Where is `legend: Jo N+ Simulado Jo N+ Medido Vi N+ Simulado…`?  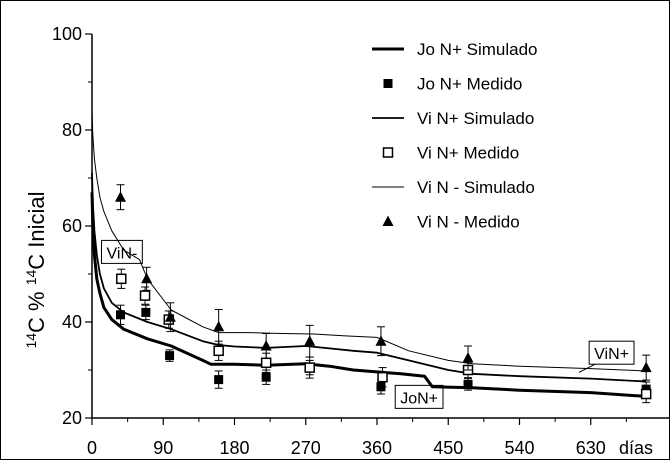
legend: Jo N+ Simulado Jo N+ Medido Vi N+ Simulado… is located at coordinates (454, 136).